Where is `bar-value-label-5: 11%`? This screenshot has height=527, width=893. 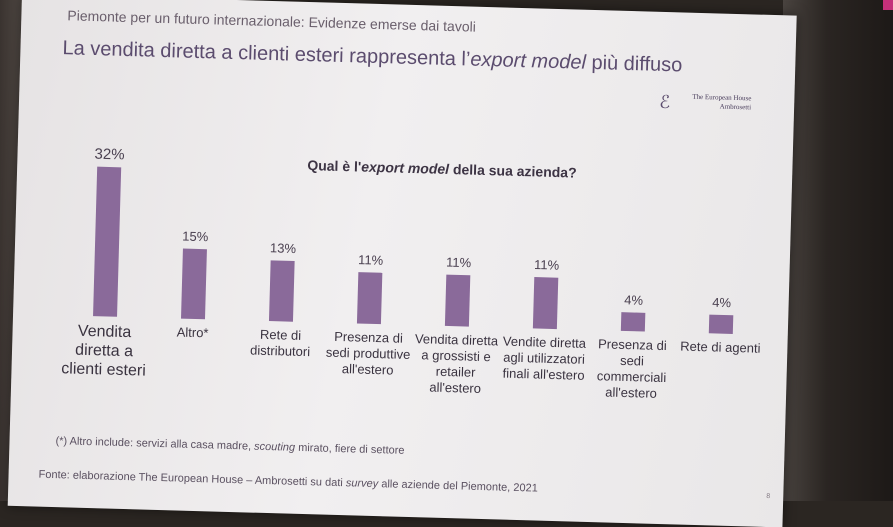 bar-value-label-5: 11% is located at coordinates (547, 265).